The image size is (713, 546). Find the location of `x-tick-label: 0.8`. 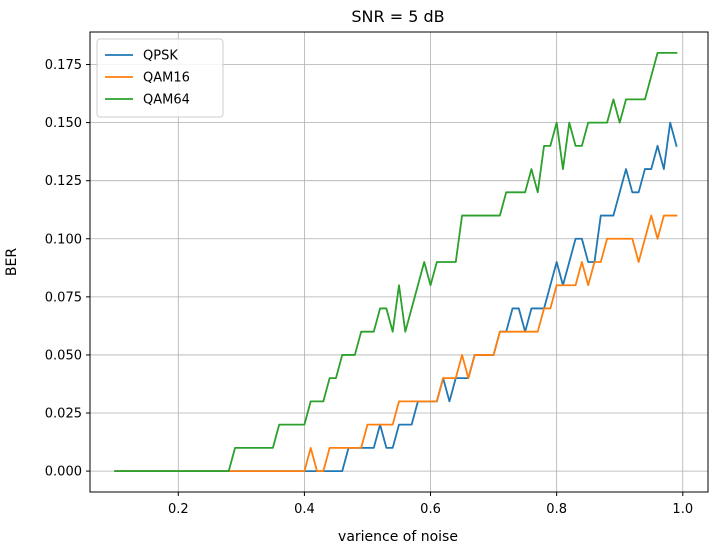

x-tick-label: 0.8 is located at coordinates (556, 509).